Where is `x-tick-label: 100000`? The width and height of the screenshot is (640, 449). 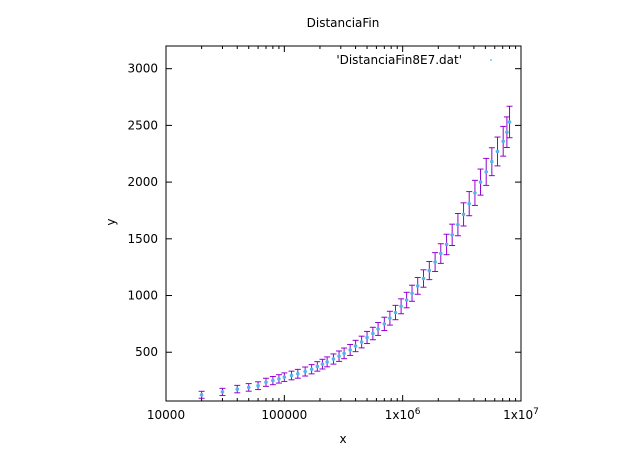
x-tick-label: 100000 is located at coordinates (284, 415).